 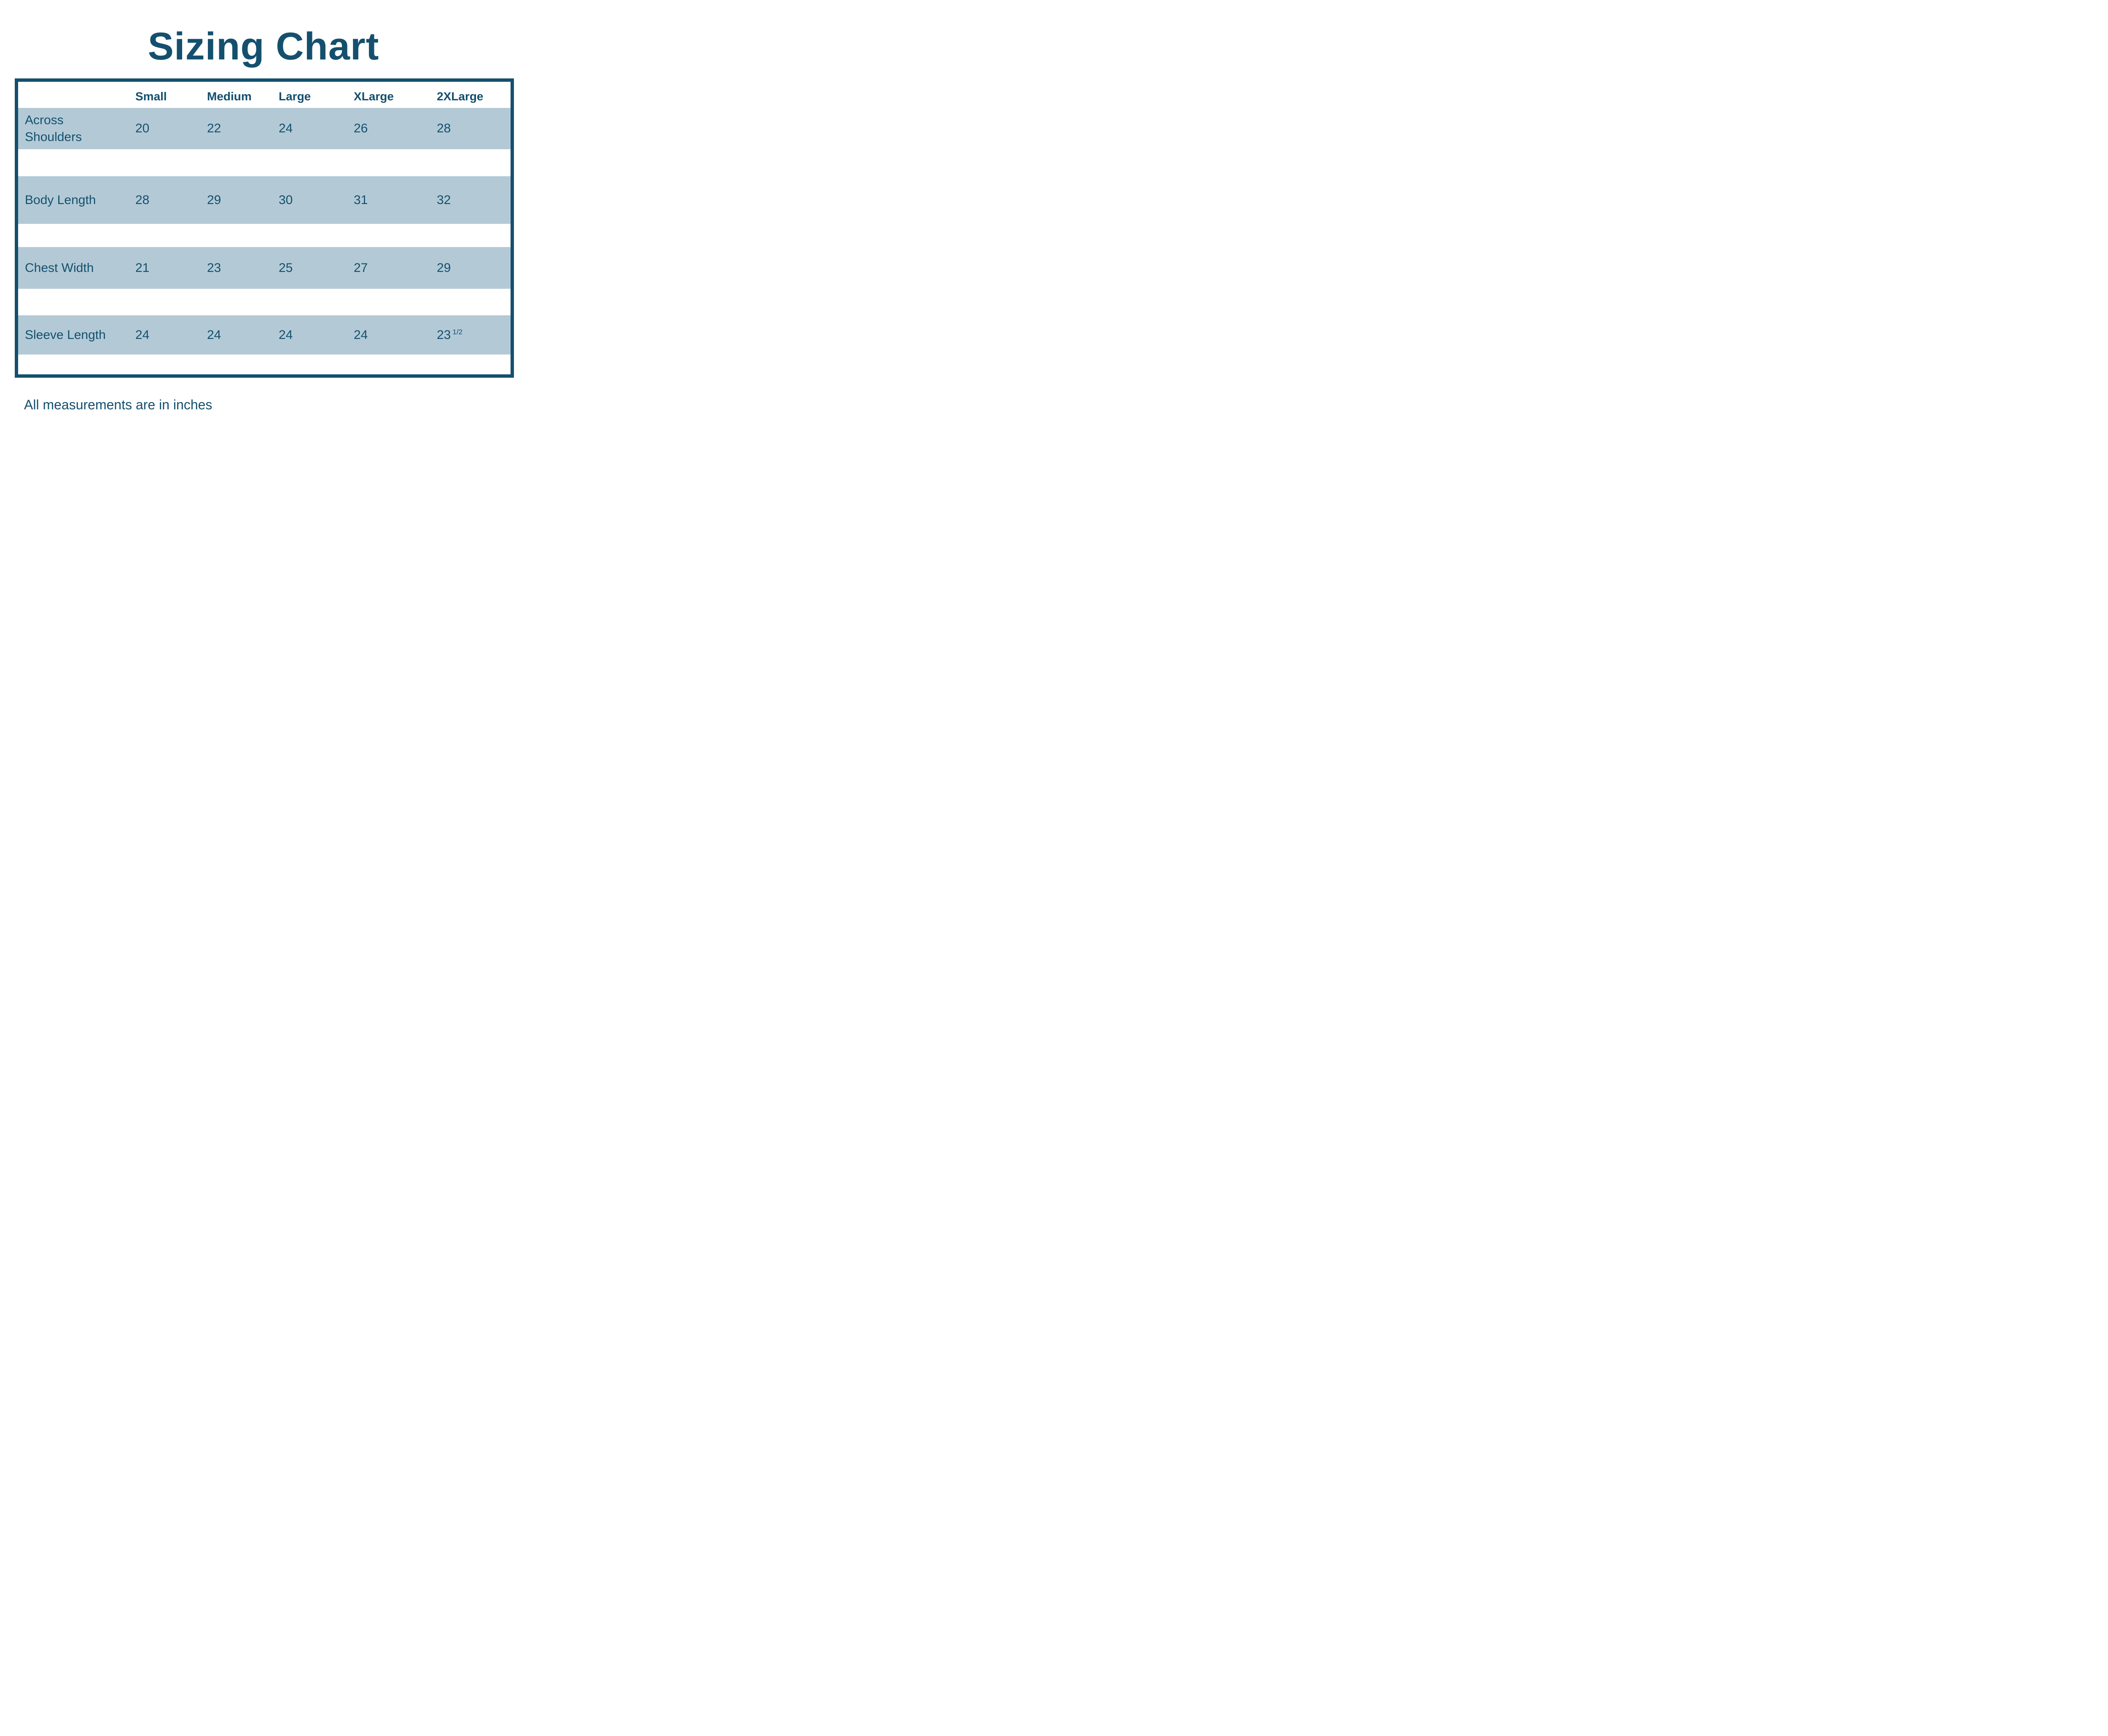 What do you see at coordinates (264, 268) in the screenshot?
I see `table-row-chest-width: Chest Width 21 23 25 27 29` at bounding box center [264, 268].